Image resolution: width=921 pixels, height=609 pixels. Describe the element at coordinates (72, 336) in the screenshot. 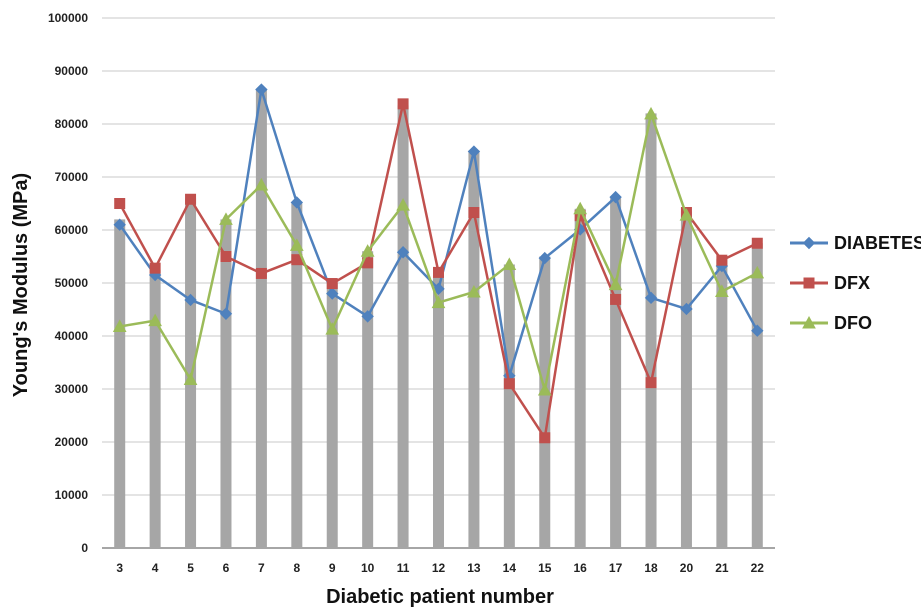

I see `y-tick-label: 40000` at that location.